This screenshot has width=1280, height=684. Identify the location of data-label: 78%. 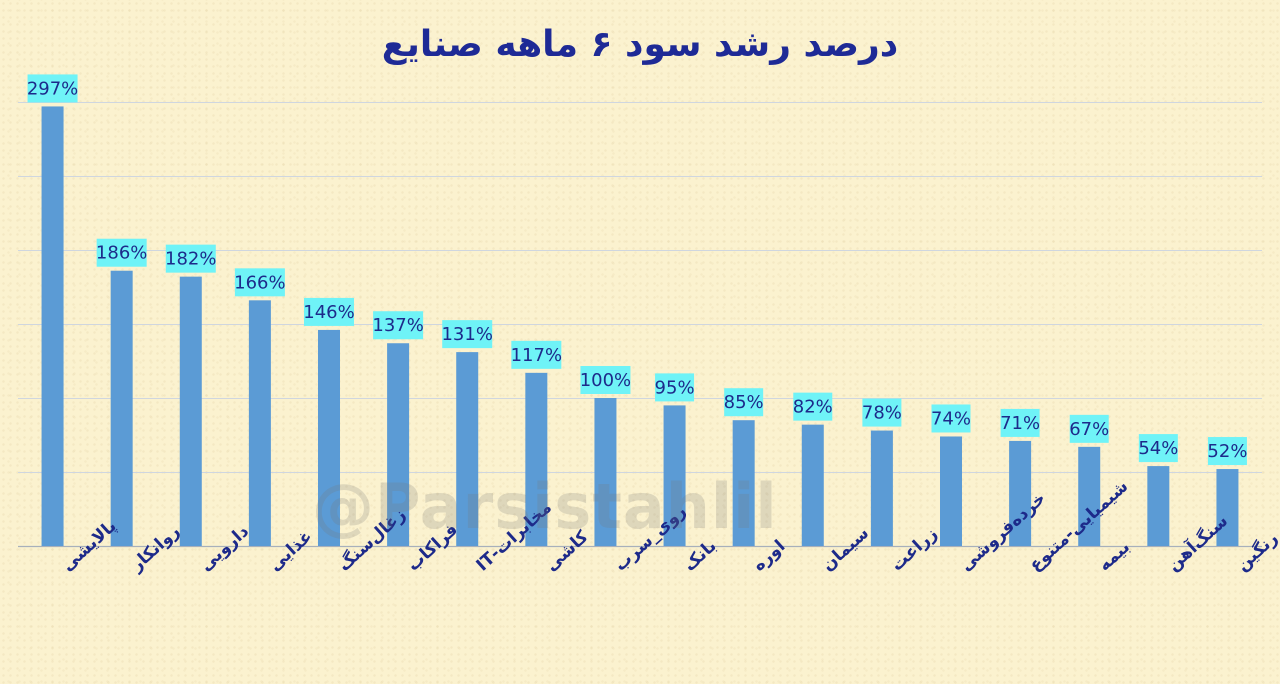
(882, 413).